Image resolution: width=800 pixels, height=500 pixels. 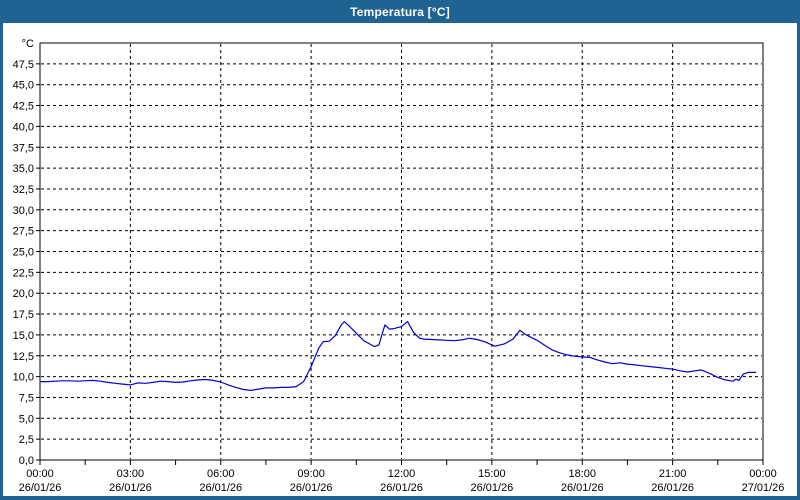 I want to click on title-bar: Temperatura [°C], so click(x=400, y=11).